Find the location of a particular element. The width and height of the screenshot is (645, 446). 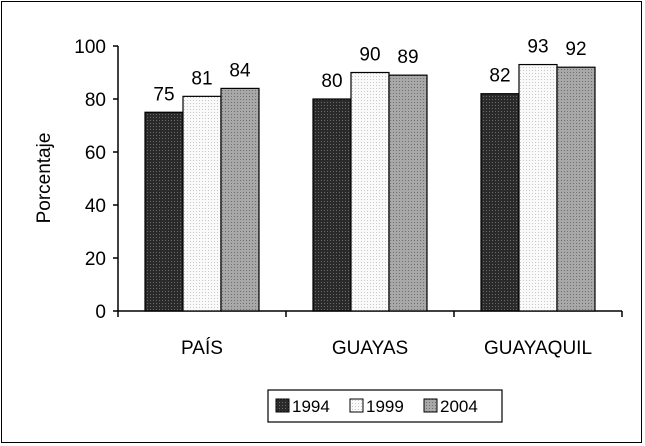

y-axis-title: Porcentaje is located at coordinates (44, 178).